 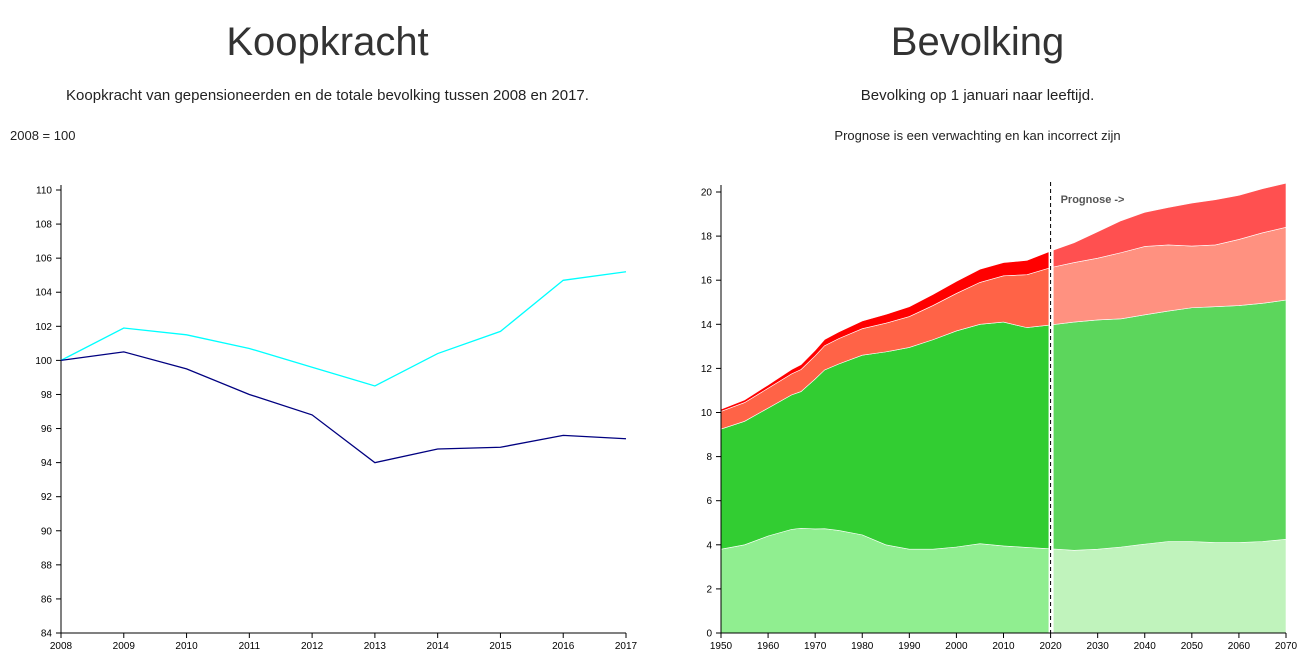 What do you see at coordinates (1192, 646) in the screenshot?
I see `x-tick-label: 2050` at bounding box center [1192, 646].